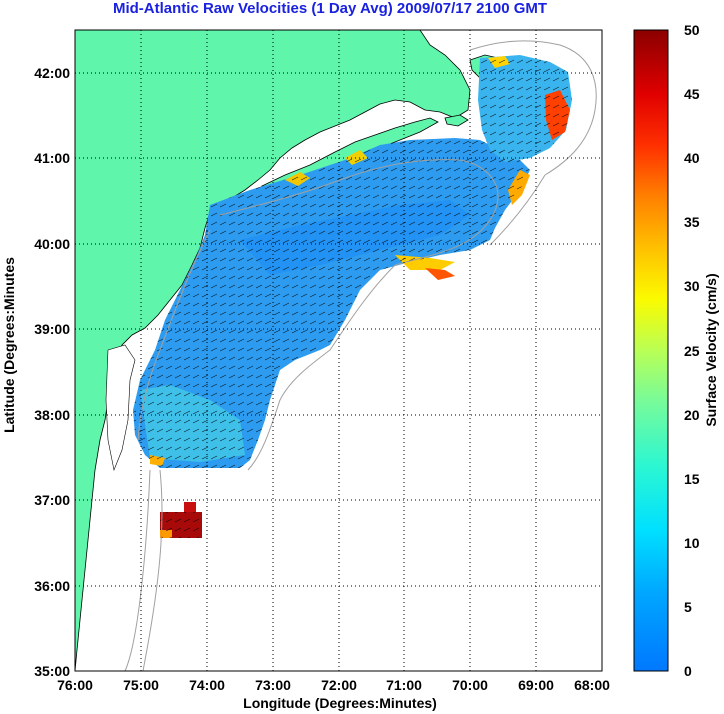 The height and width of the screenshot is (714, 724). What do you see at coordinates (52, 500) in the screenshot?
I see `y-tick-label: 37:00` at bounding box center [52, 500].